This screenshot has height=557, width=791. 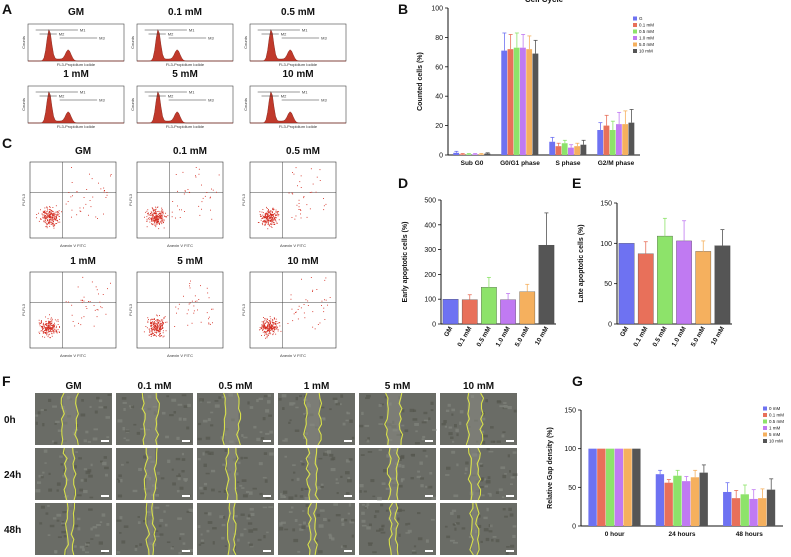 What do you see at coordinates (316, 474) in the screenshot?
I see `wound-image` at bounding box center [316, 474].